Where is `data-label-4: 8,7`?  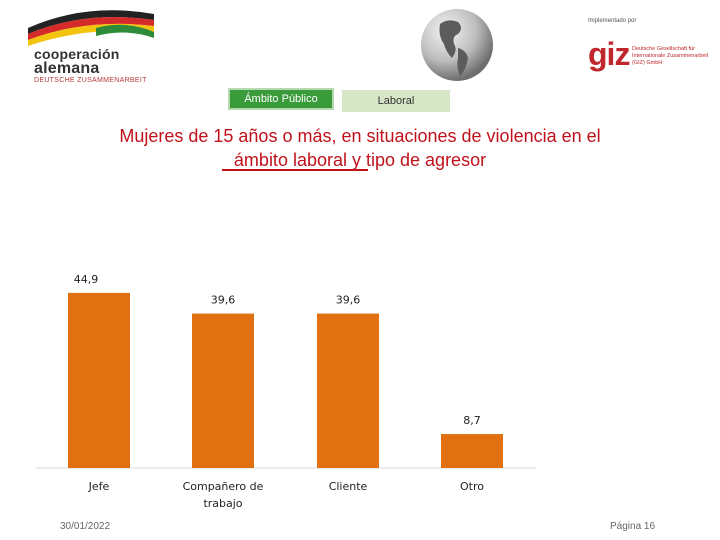
data-label-4: 8,7 is located at coordinates (472, 420).